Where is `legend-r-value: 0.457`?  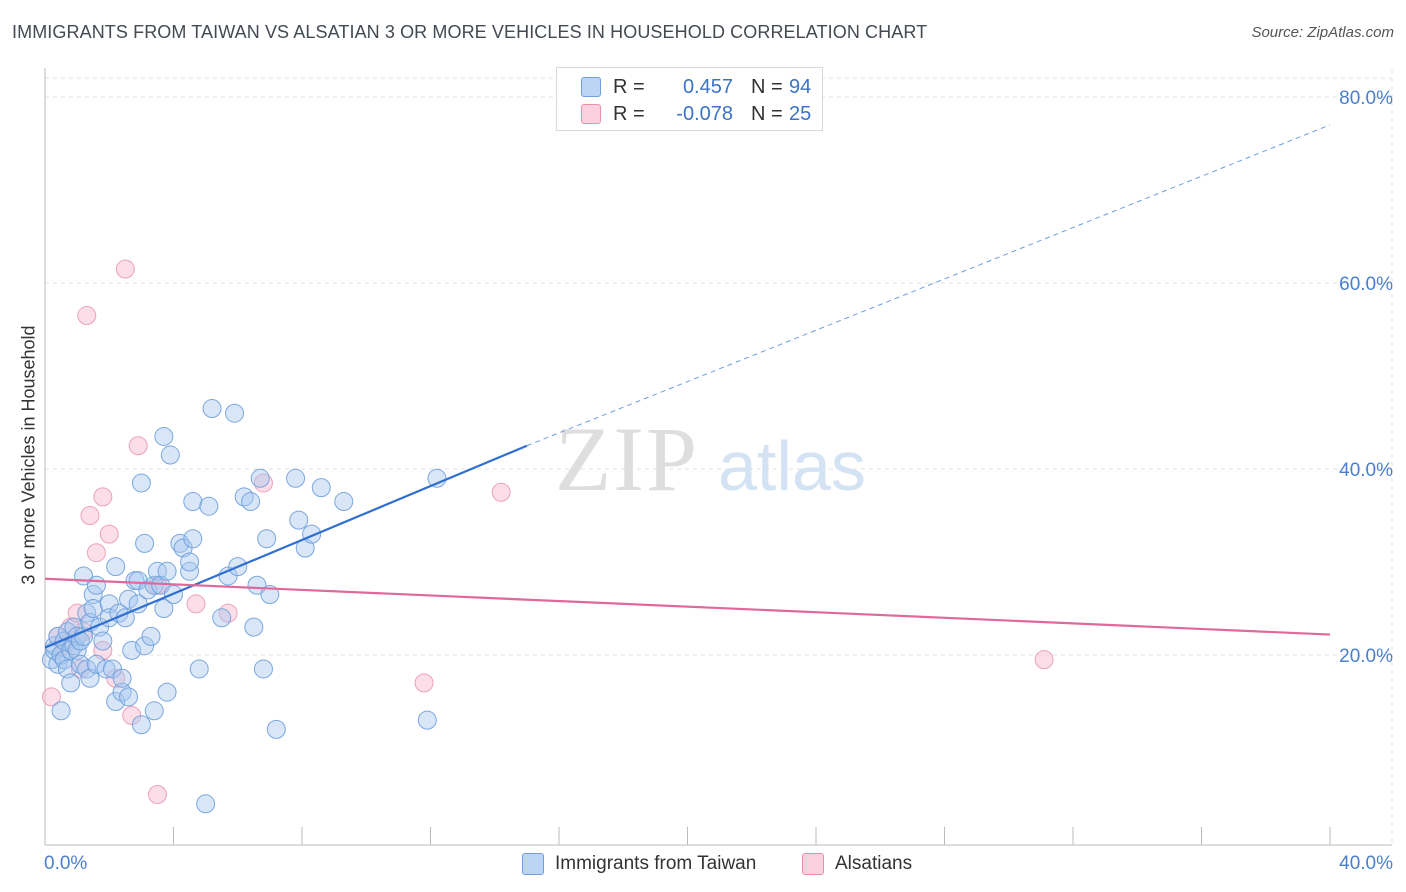 legend-r-value: 0.457 is located at coordinates (707, 86).